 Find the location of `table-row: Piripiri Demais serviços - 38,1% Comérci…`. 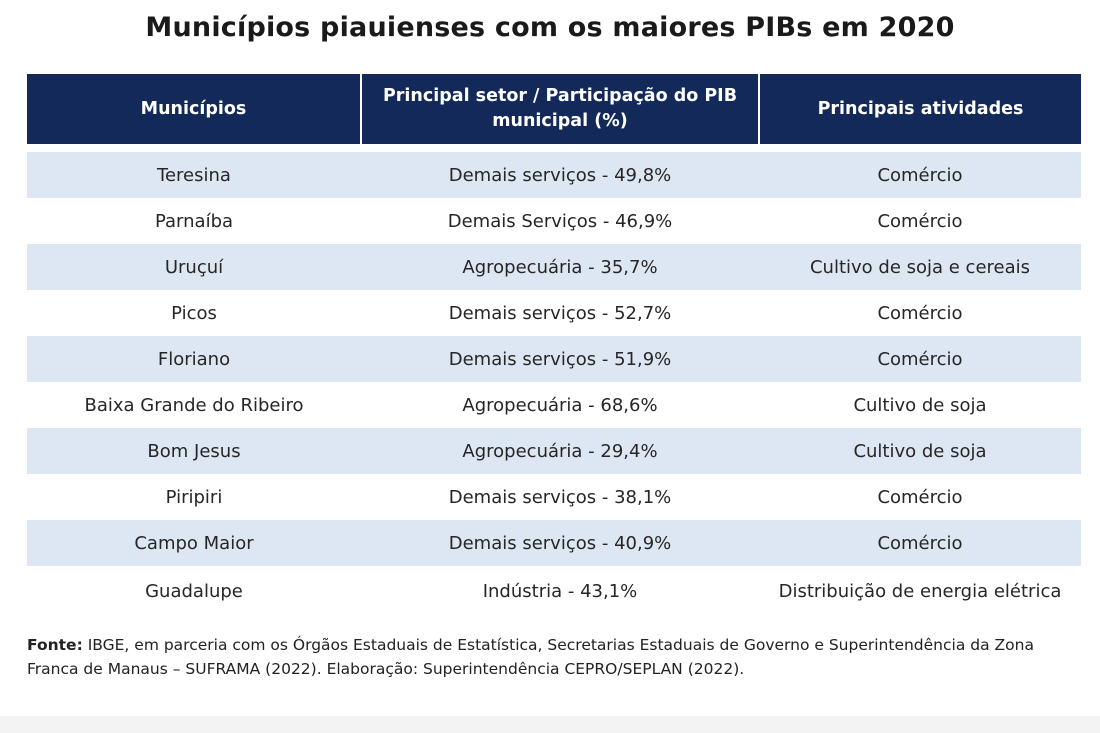

table-row: Piripiri Demais serviços - 38,1% Comérci… is located at coordinates (554, 497).